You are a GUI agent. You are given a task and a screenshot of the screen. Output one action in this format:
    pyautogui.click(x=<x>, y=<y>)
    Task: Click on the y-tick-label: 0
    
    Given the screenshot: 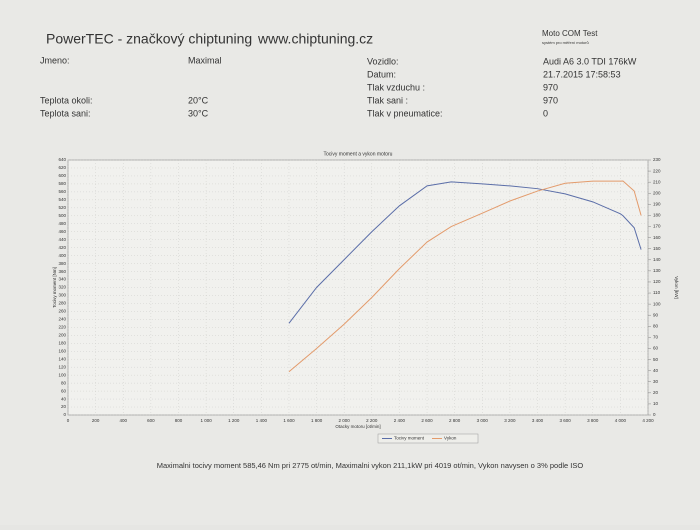 What is the action you would take?
    pyautogui.click(x=64, y=414)
    